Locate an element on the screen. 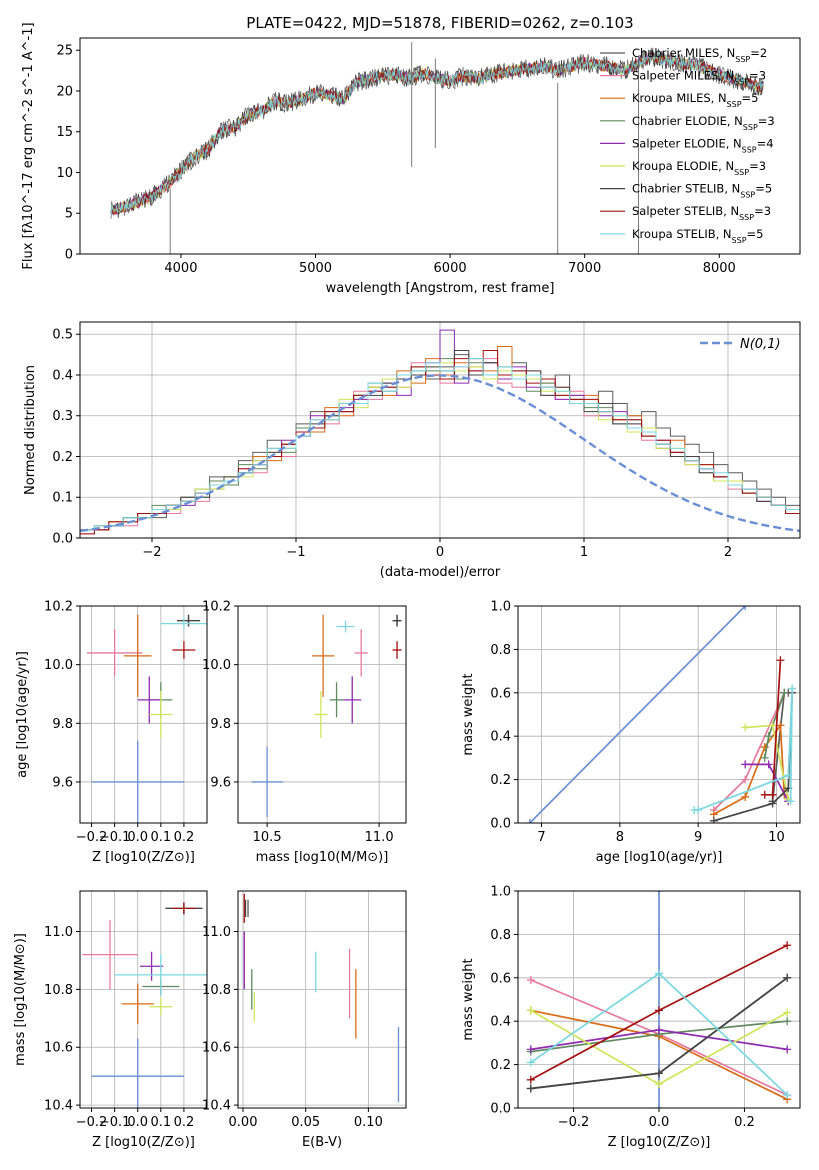  x-tick-label: 9 is located at coordinates (698, 837).